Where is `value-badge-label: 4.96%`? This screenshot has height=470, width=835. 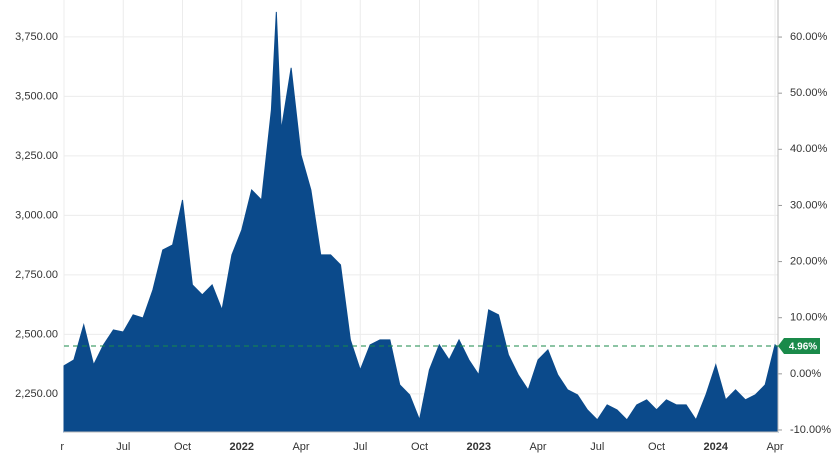 value-badge-label: 4.96% is located at coordinates (803, 347).